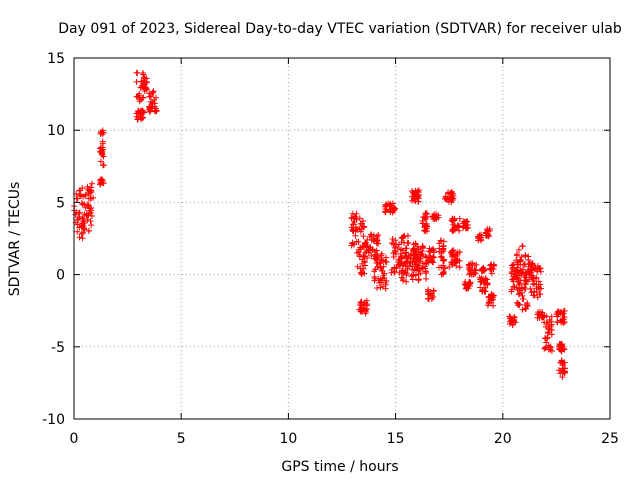 The image size is (640, 480). What do you see at coordinates (56, 131) in the screenshot?
I see `y-tick-label: 10` at bounding box center [56, 131].